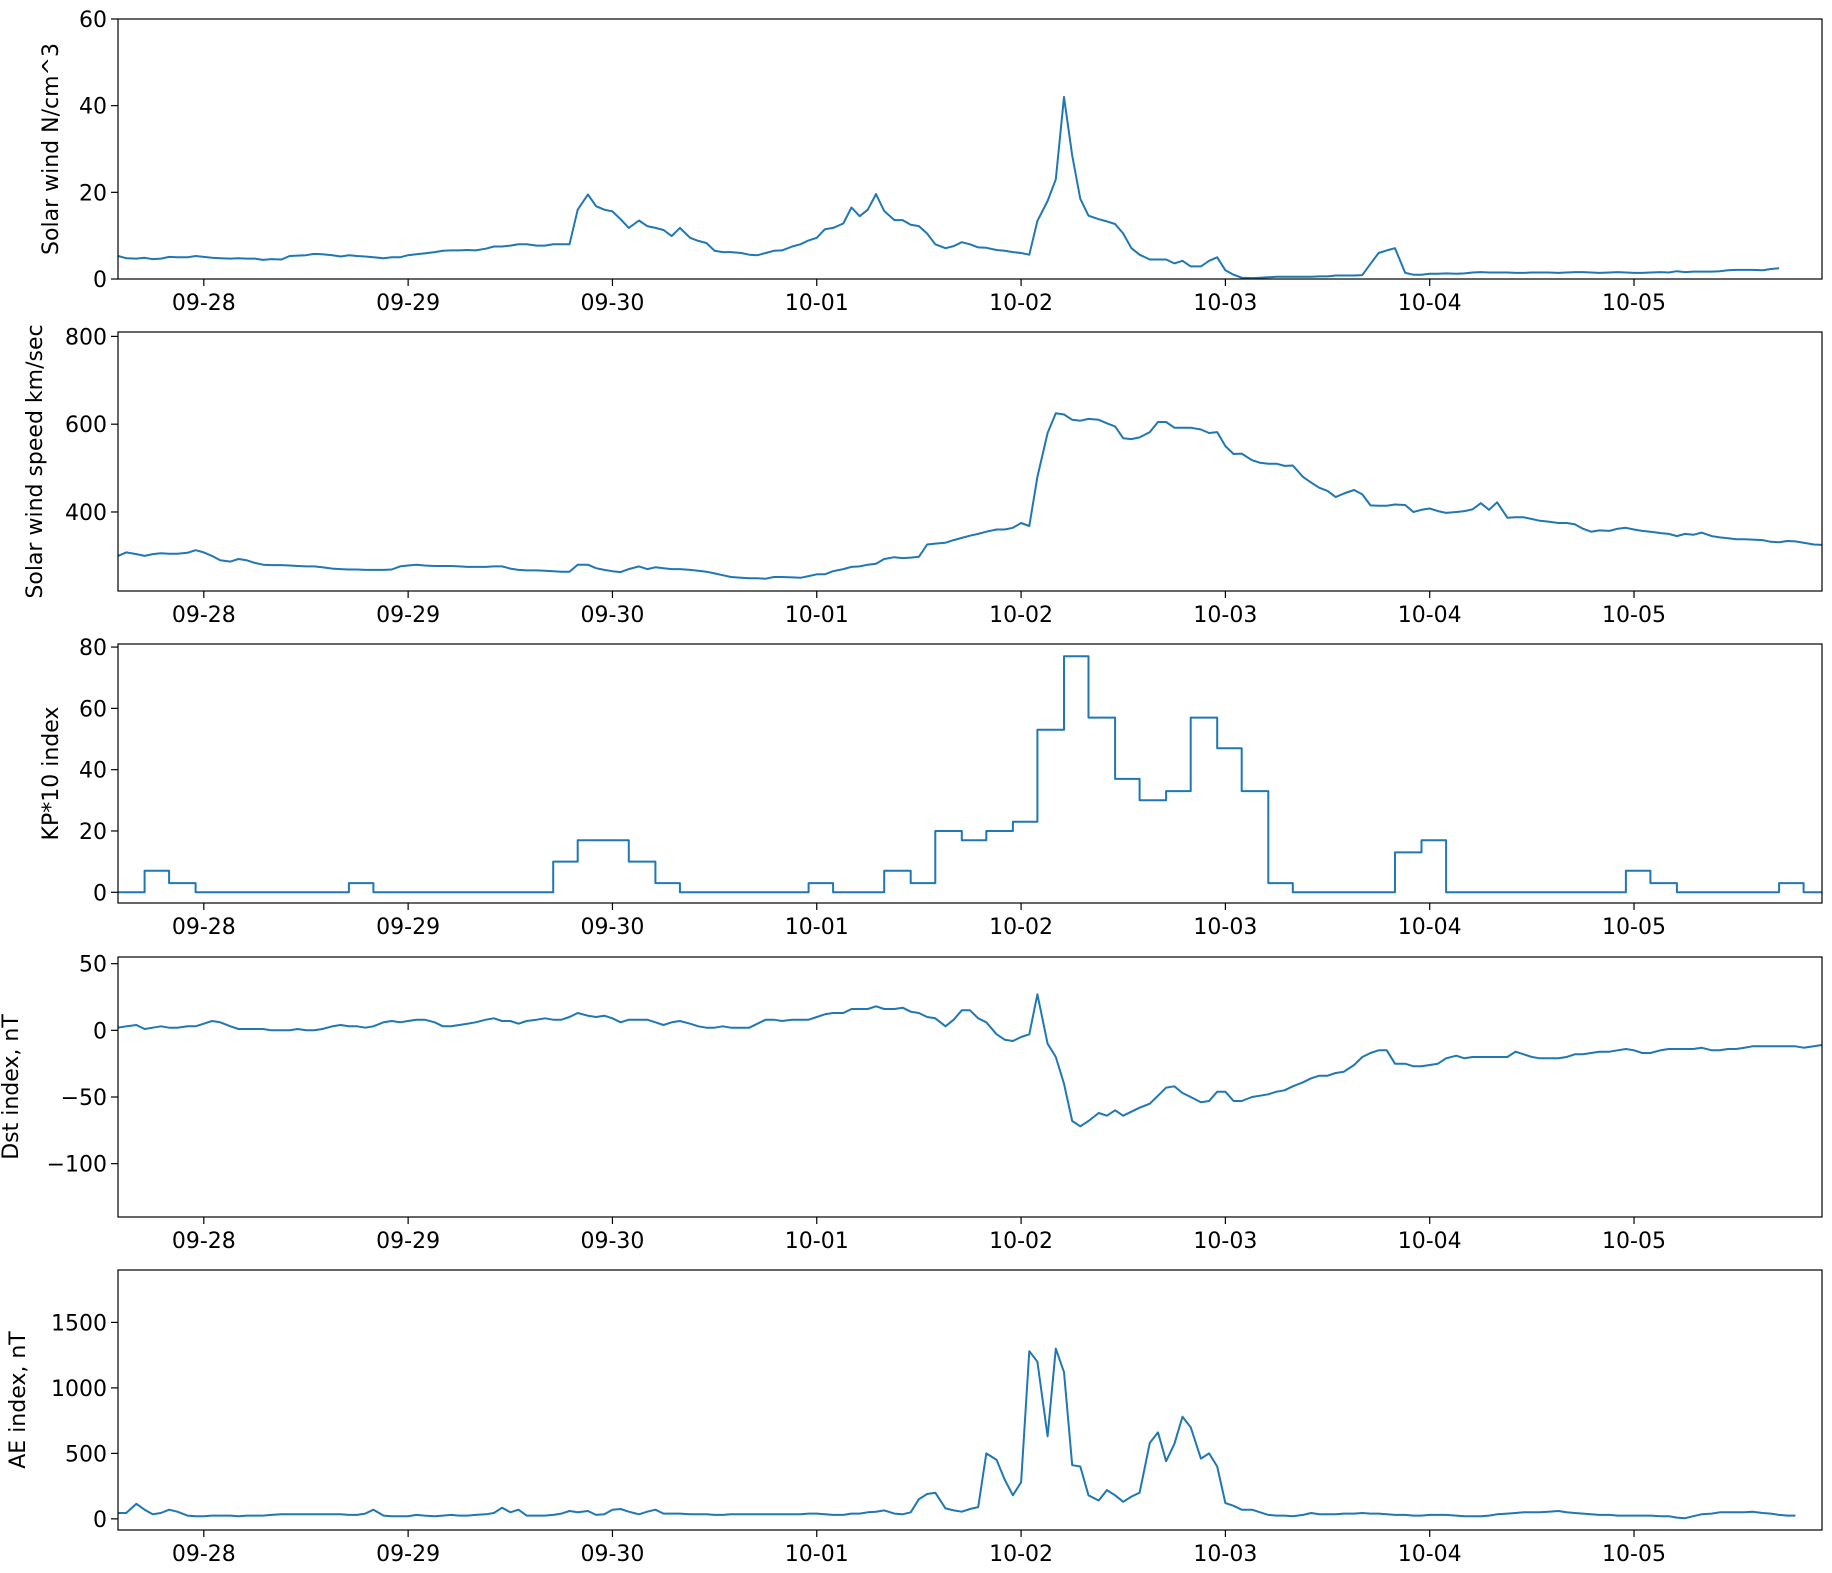 This screenshot has width=1832, height=1573. What do you see at coordinates (84, 1098) in the screenshot?
I see `y-tick-label: −50` at bounding box center [84, 1098].